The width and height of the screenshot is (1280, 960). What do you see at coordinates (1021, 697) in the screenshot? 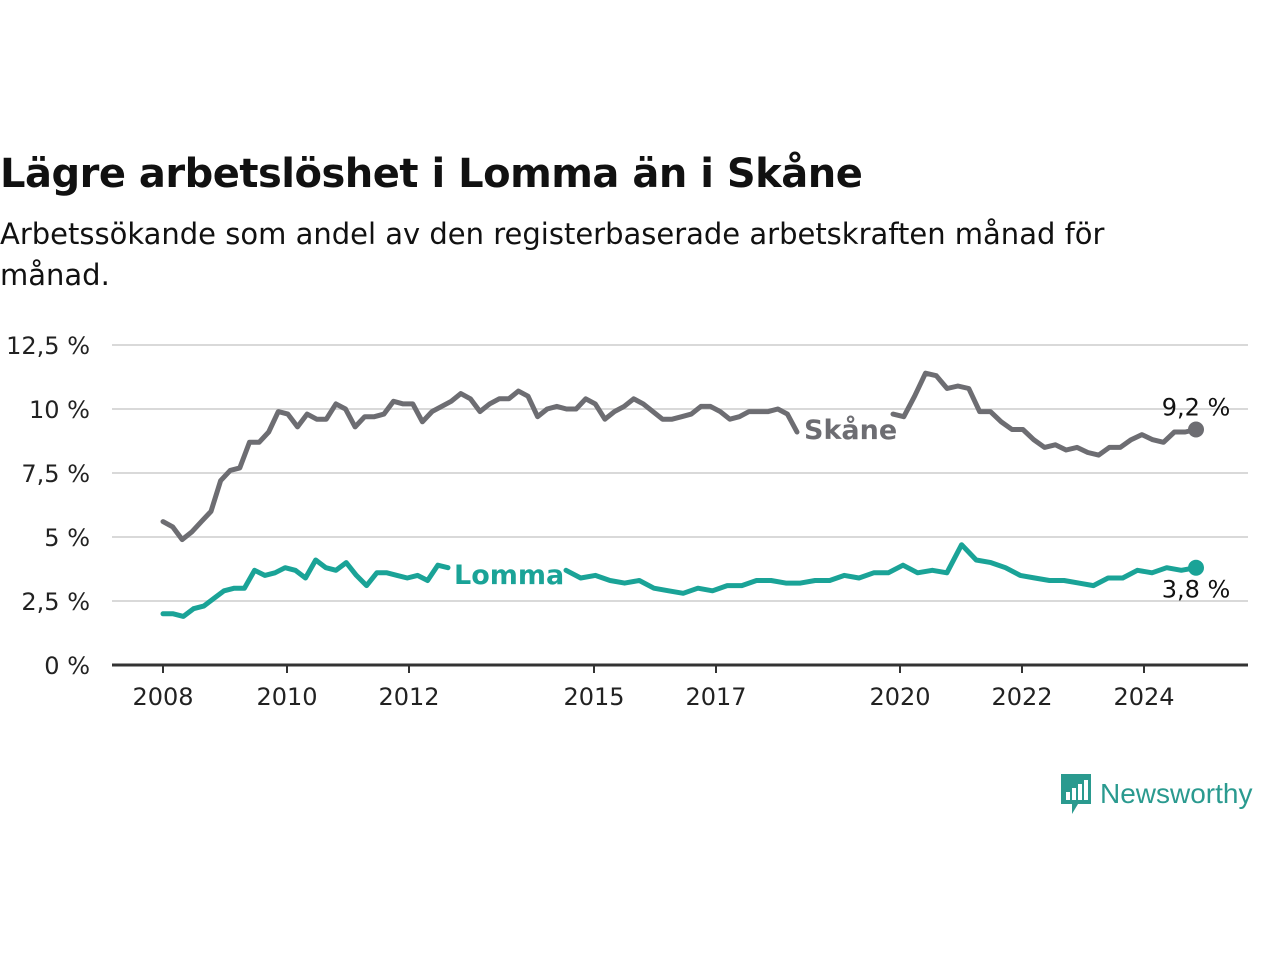
I see `x-tick-label: 2022` at bounding box center [1021, 697].